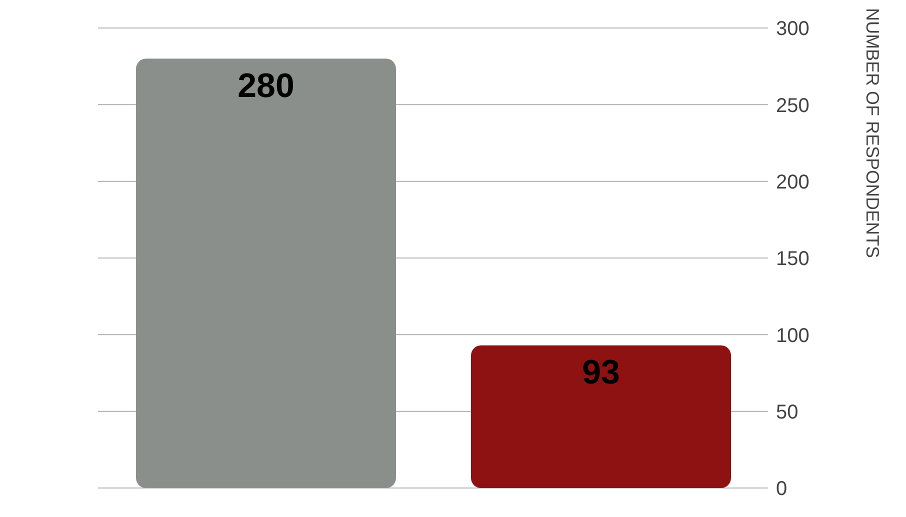 The height and width of the screenshot is (517, 906). Describe the element at coordinates (793, 259) in the screenshot. I see `y-tick-label: 150` at that location.